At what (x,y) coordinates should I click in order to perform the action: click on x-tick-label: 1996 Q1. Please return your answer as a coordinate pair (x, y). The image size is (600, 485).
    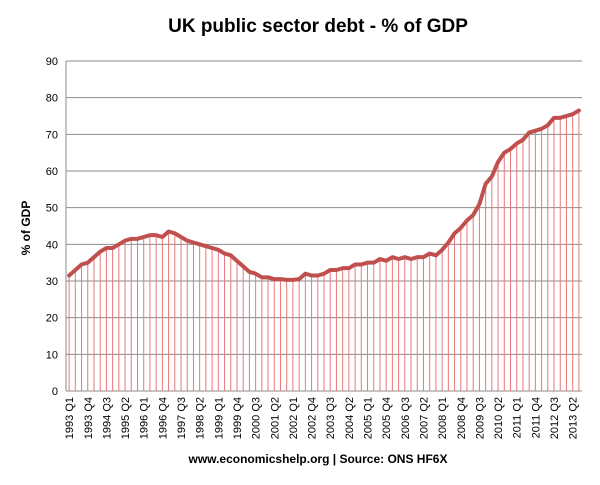
    Looking at the image, I should click on (145, 418).